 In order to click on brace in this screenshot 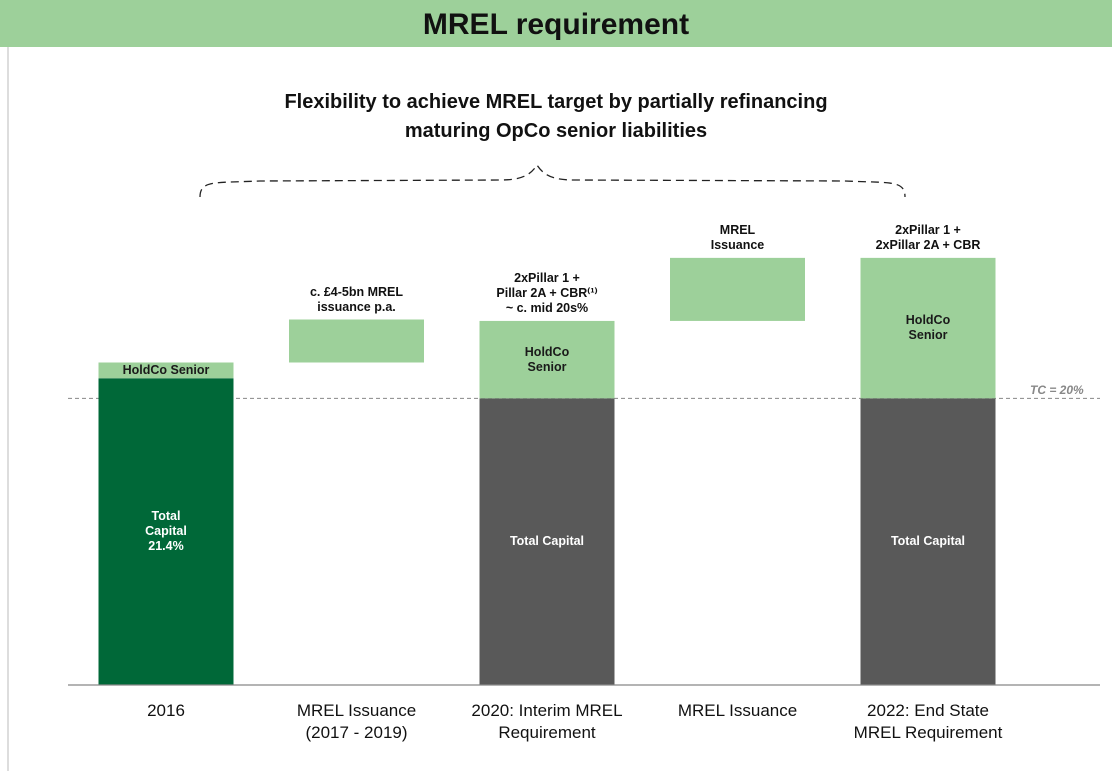, I will do `click(552, 180)`.